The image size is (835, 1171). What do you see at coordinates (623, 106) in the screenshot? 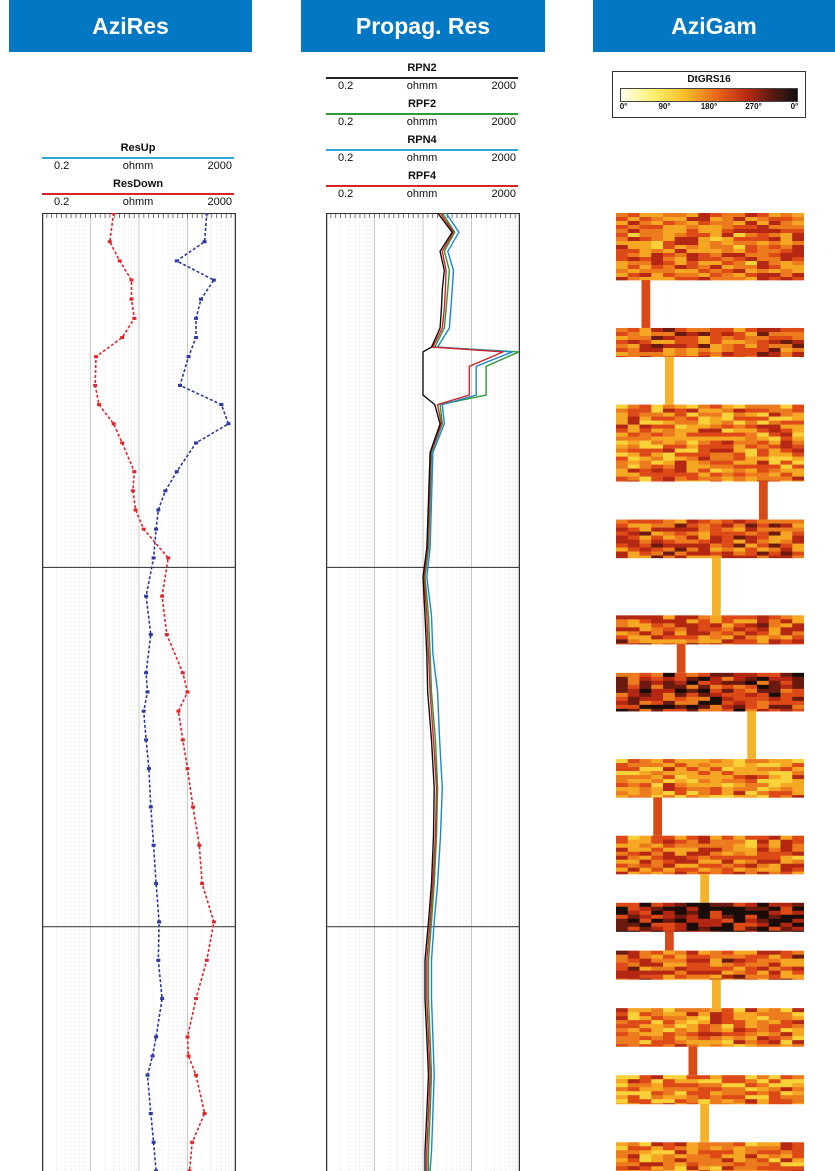
I see `legend-tick: 0°` at bounding box center [623, 106].